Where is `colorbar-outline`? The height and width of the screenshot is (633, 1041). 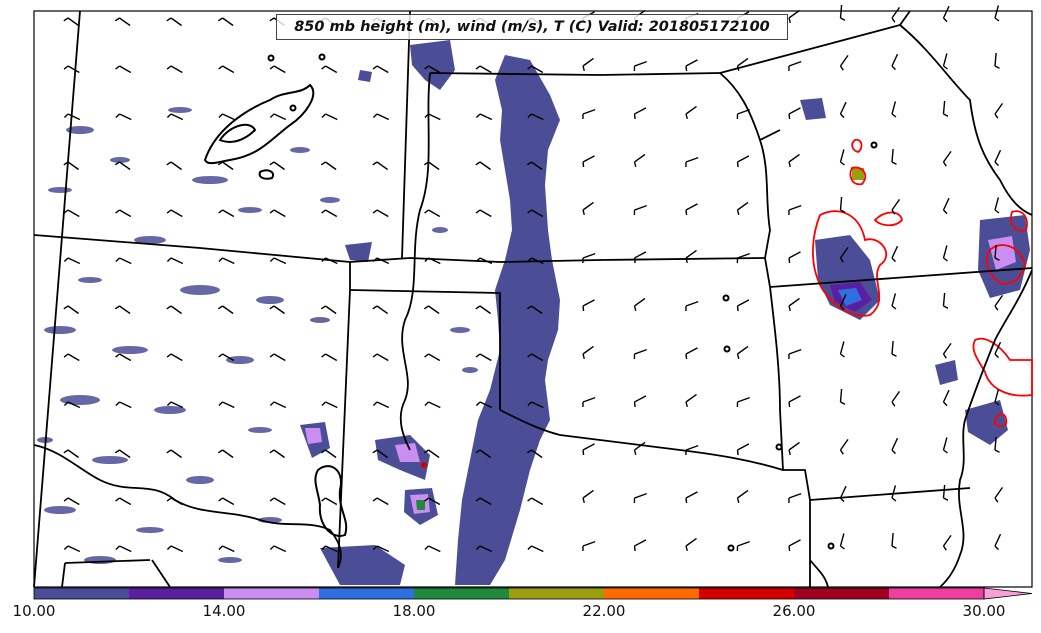 colorbar-outline is located at coordinates (509, 593).